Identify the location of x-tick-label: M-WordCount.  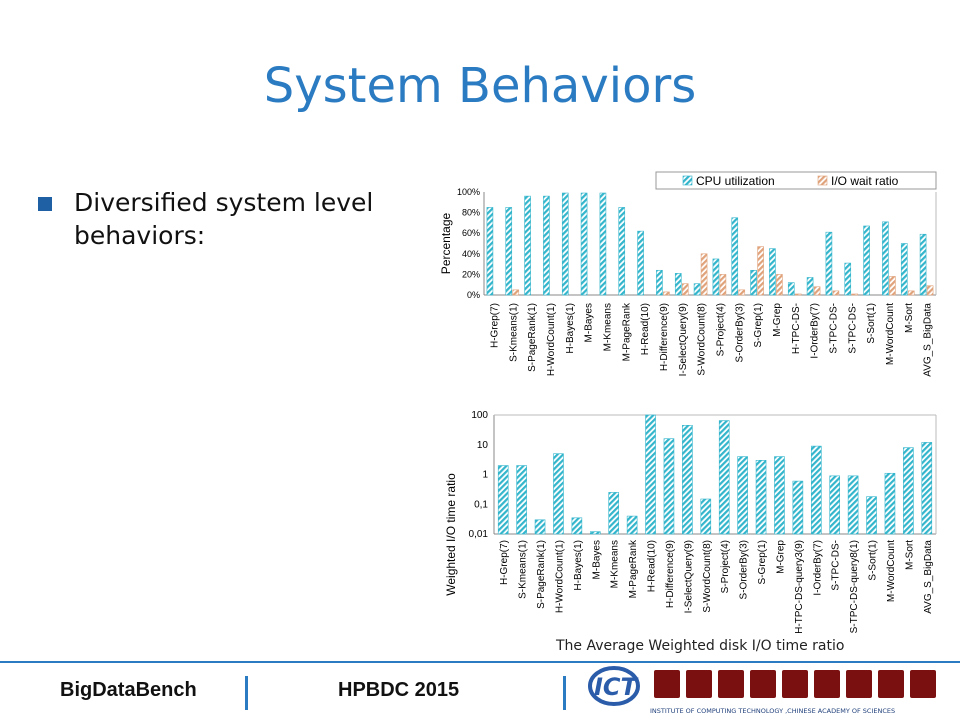
(891, 571).